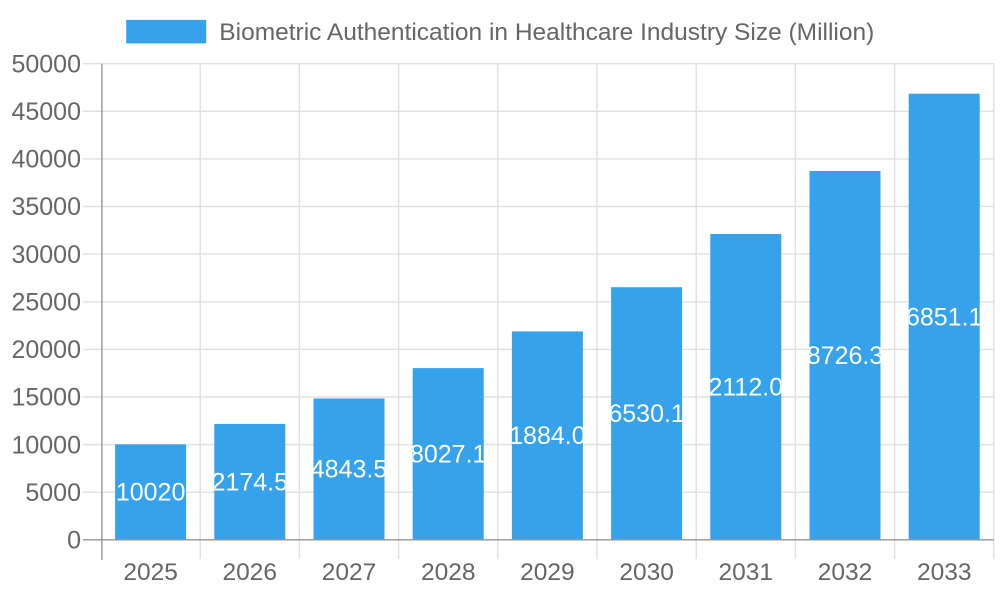  What do you see at coordinates (944, 317) in the screenshot?
I see `svg-text: 46851.12` at bounding box center [944, 317].